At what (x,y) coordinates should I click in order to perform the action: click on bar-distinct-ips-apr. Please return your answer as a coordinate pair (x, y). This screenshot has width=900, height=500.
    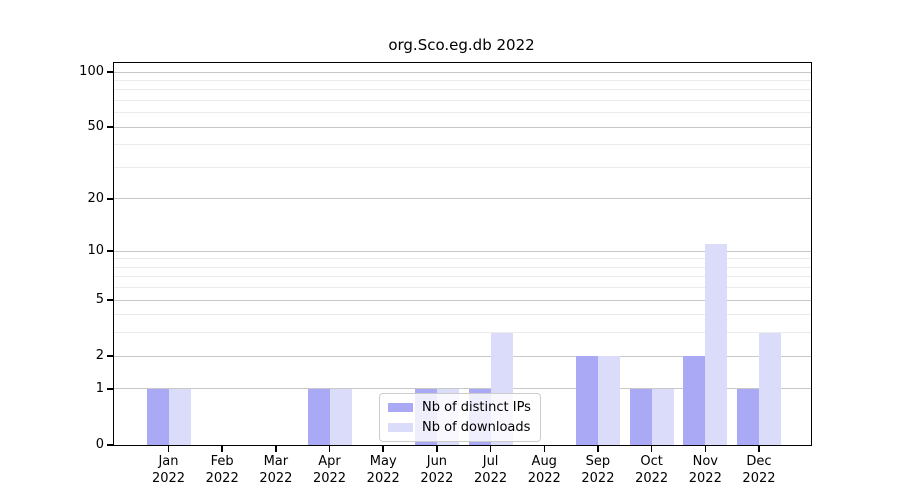
    Looking at the image, I should click on (318, 416).